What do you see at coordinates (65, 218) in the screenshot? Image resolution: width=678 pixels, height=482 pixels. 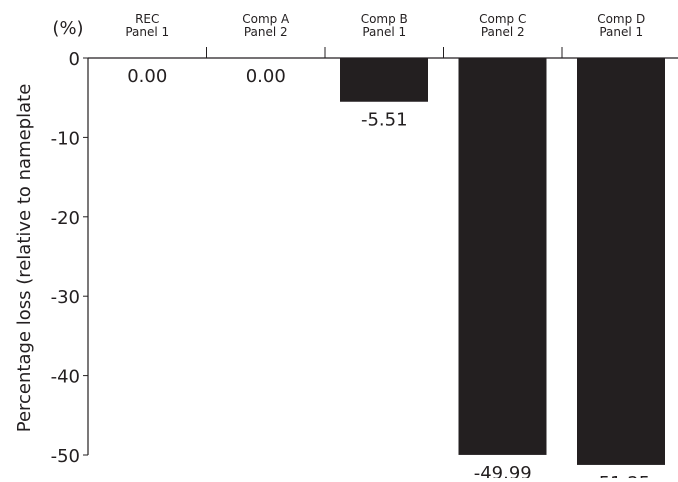 I see `y-tick-label: -20` at bounding box center [65, 218].